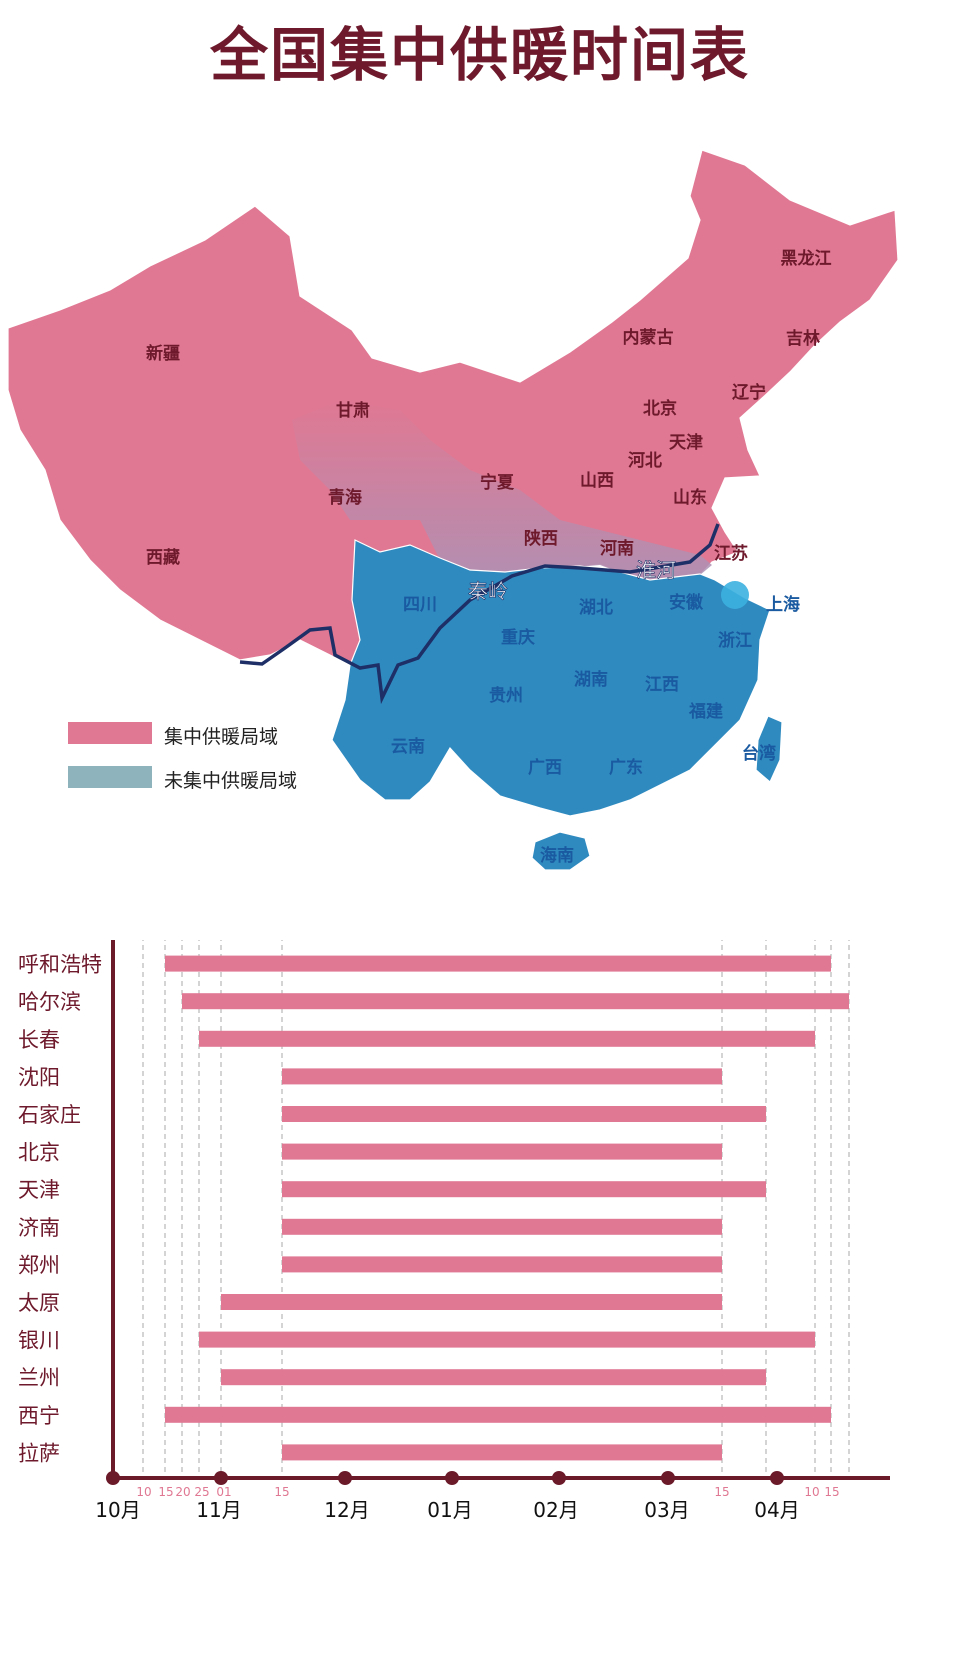  I want to click on province-label-heating: 甘肃, so click(353, 410).